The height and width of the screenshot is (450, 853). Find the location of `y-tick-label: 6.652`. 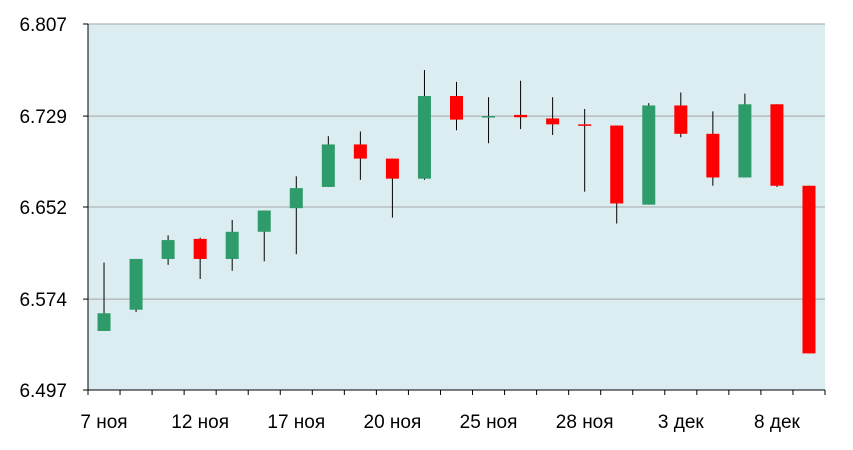

y-tick-label: 6.652 is located at coordinates (43, 208).